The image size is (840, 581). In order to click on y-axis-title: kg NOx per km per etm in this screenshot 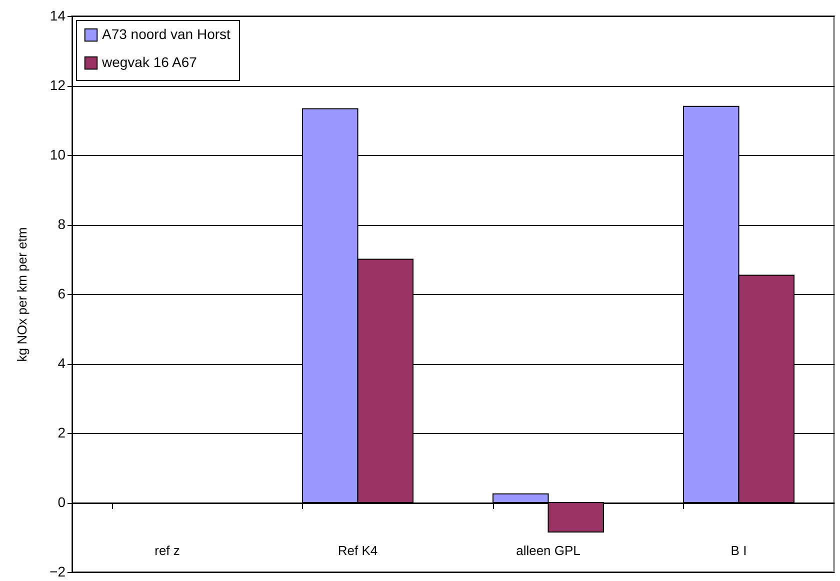, I will do `click(22, 294)`.